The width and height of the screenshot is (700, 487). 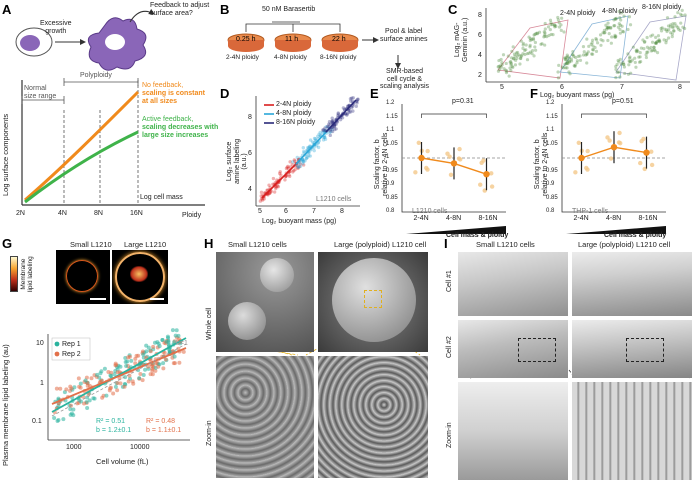 What do you see at coordinates (463, 101) in the screenshot?
I see `panel-e-pvalue: p=0.31` at bounding box center [463, 101].